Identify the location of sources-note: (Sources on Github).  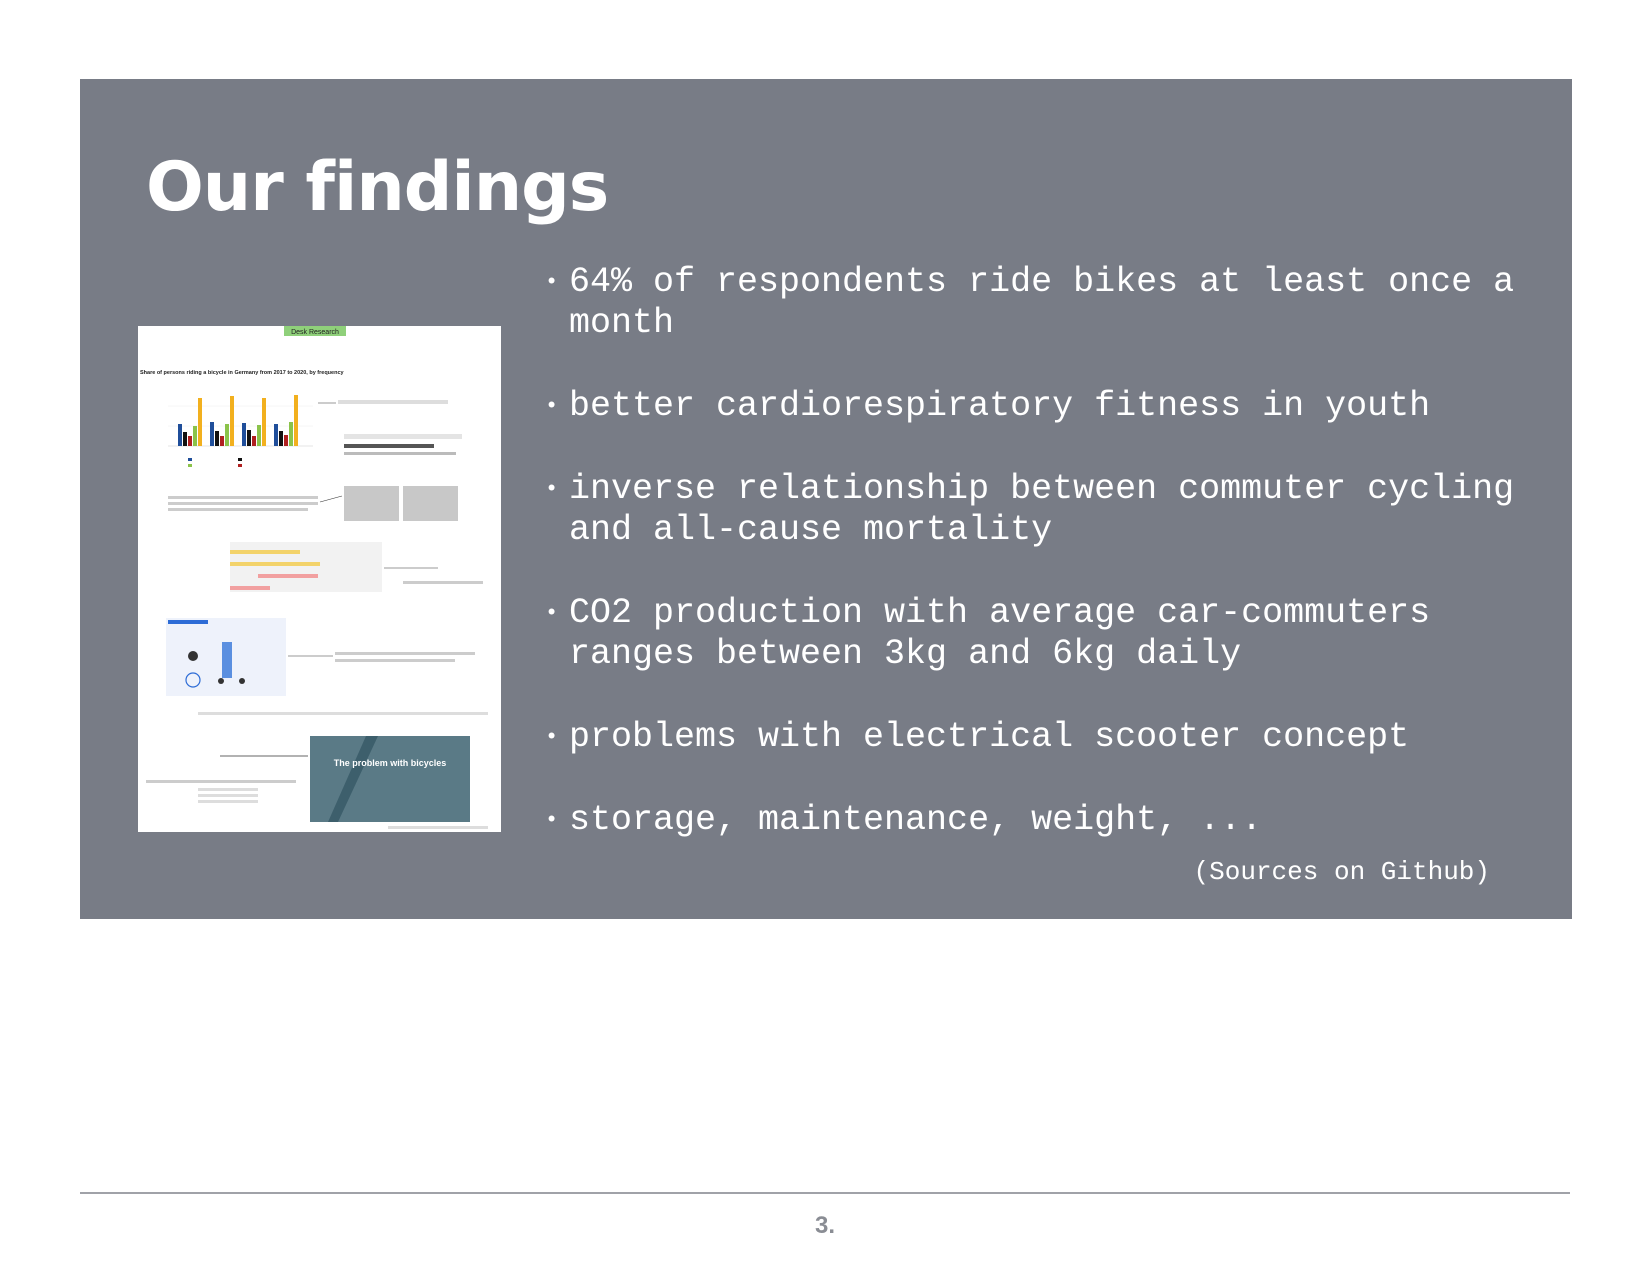
(1341, 872).